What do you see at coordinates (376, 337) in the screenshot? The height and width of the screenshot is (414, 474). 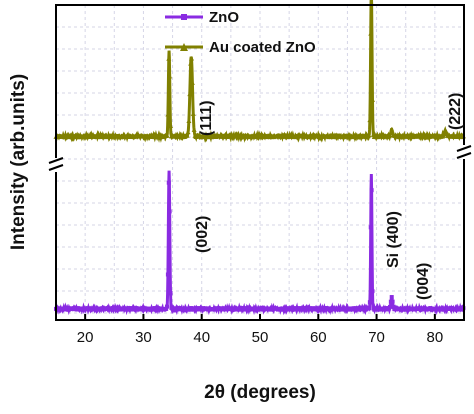 I see `x-tick-label: 70` at bounding box center [376, 337].